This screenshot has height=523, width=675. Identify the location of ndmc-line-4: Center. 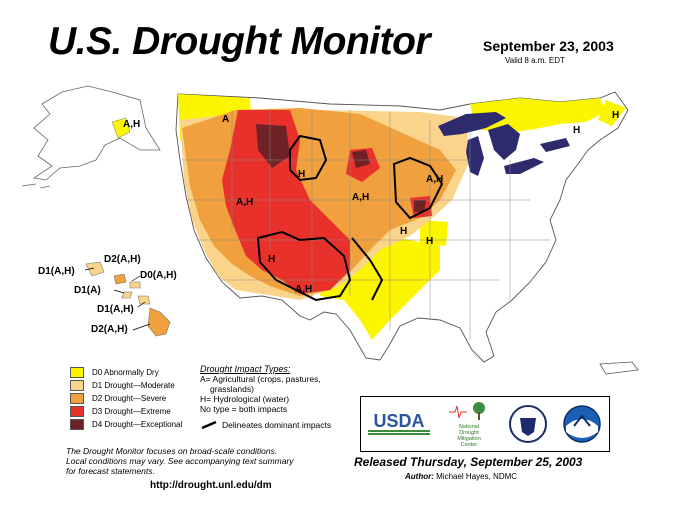
(469, 445).